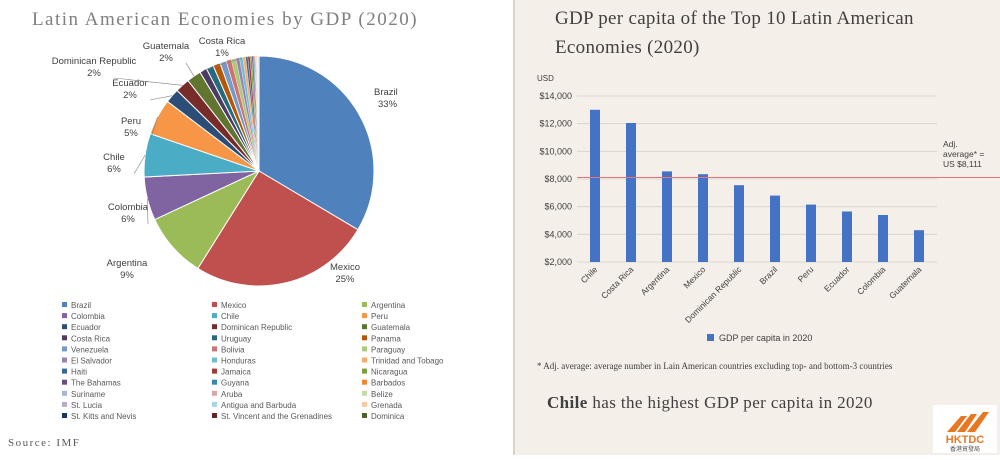 This screenshot has height=460, width=1000. What do you see at coordinates (775, 229) in the screenshot?
I see `bar-brazil` at bounding box center [775, 229].